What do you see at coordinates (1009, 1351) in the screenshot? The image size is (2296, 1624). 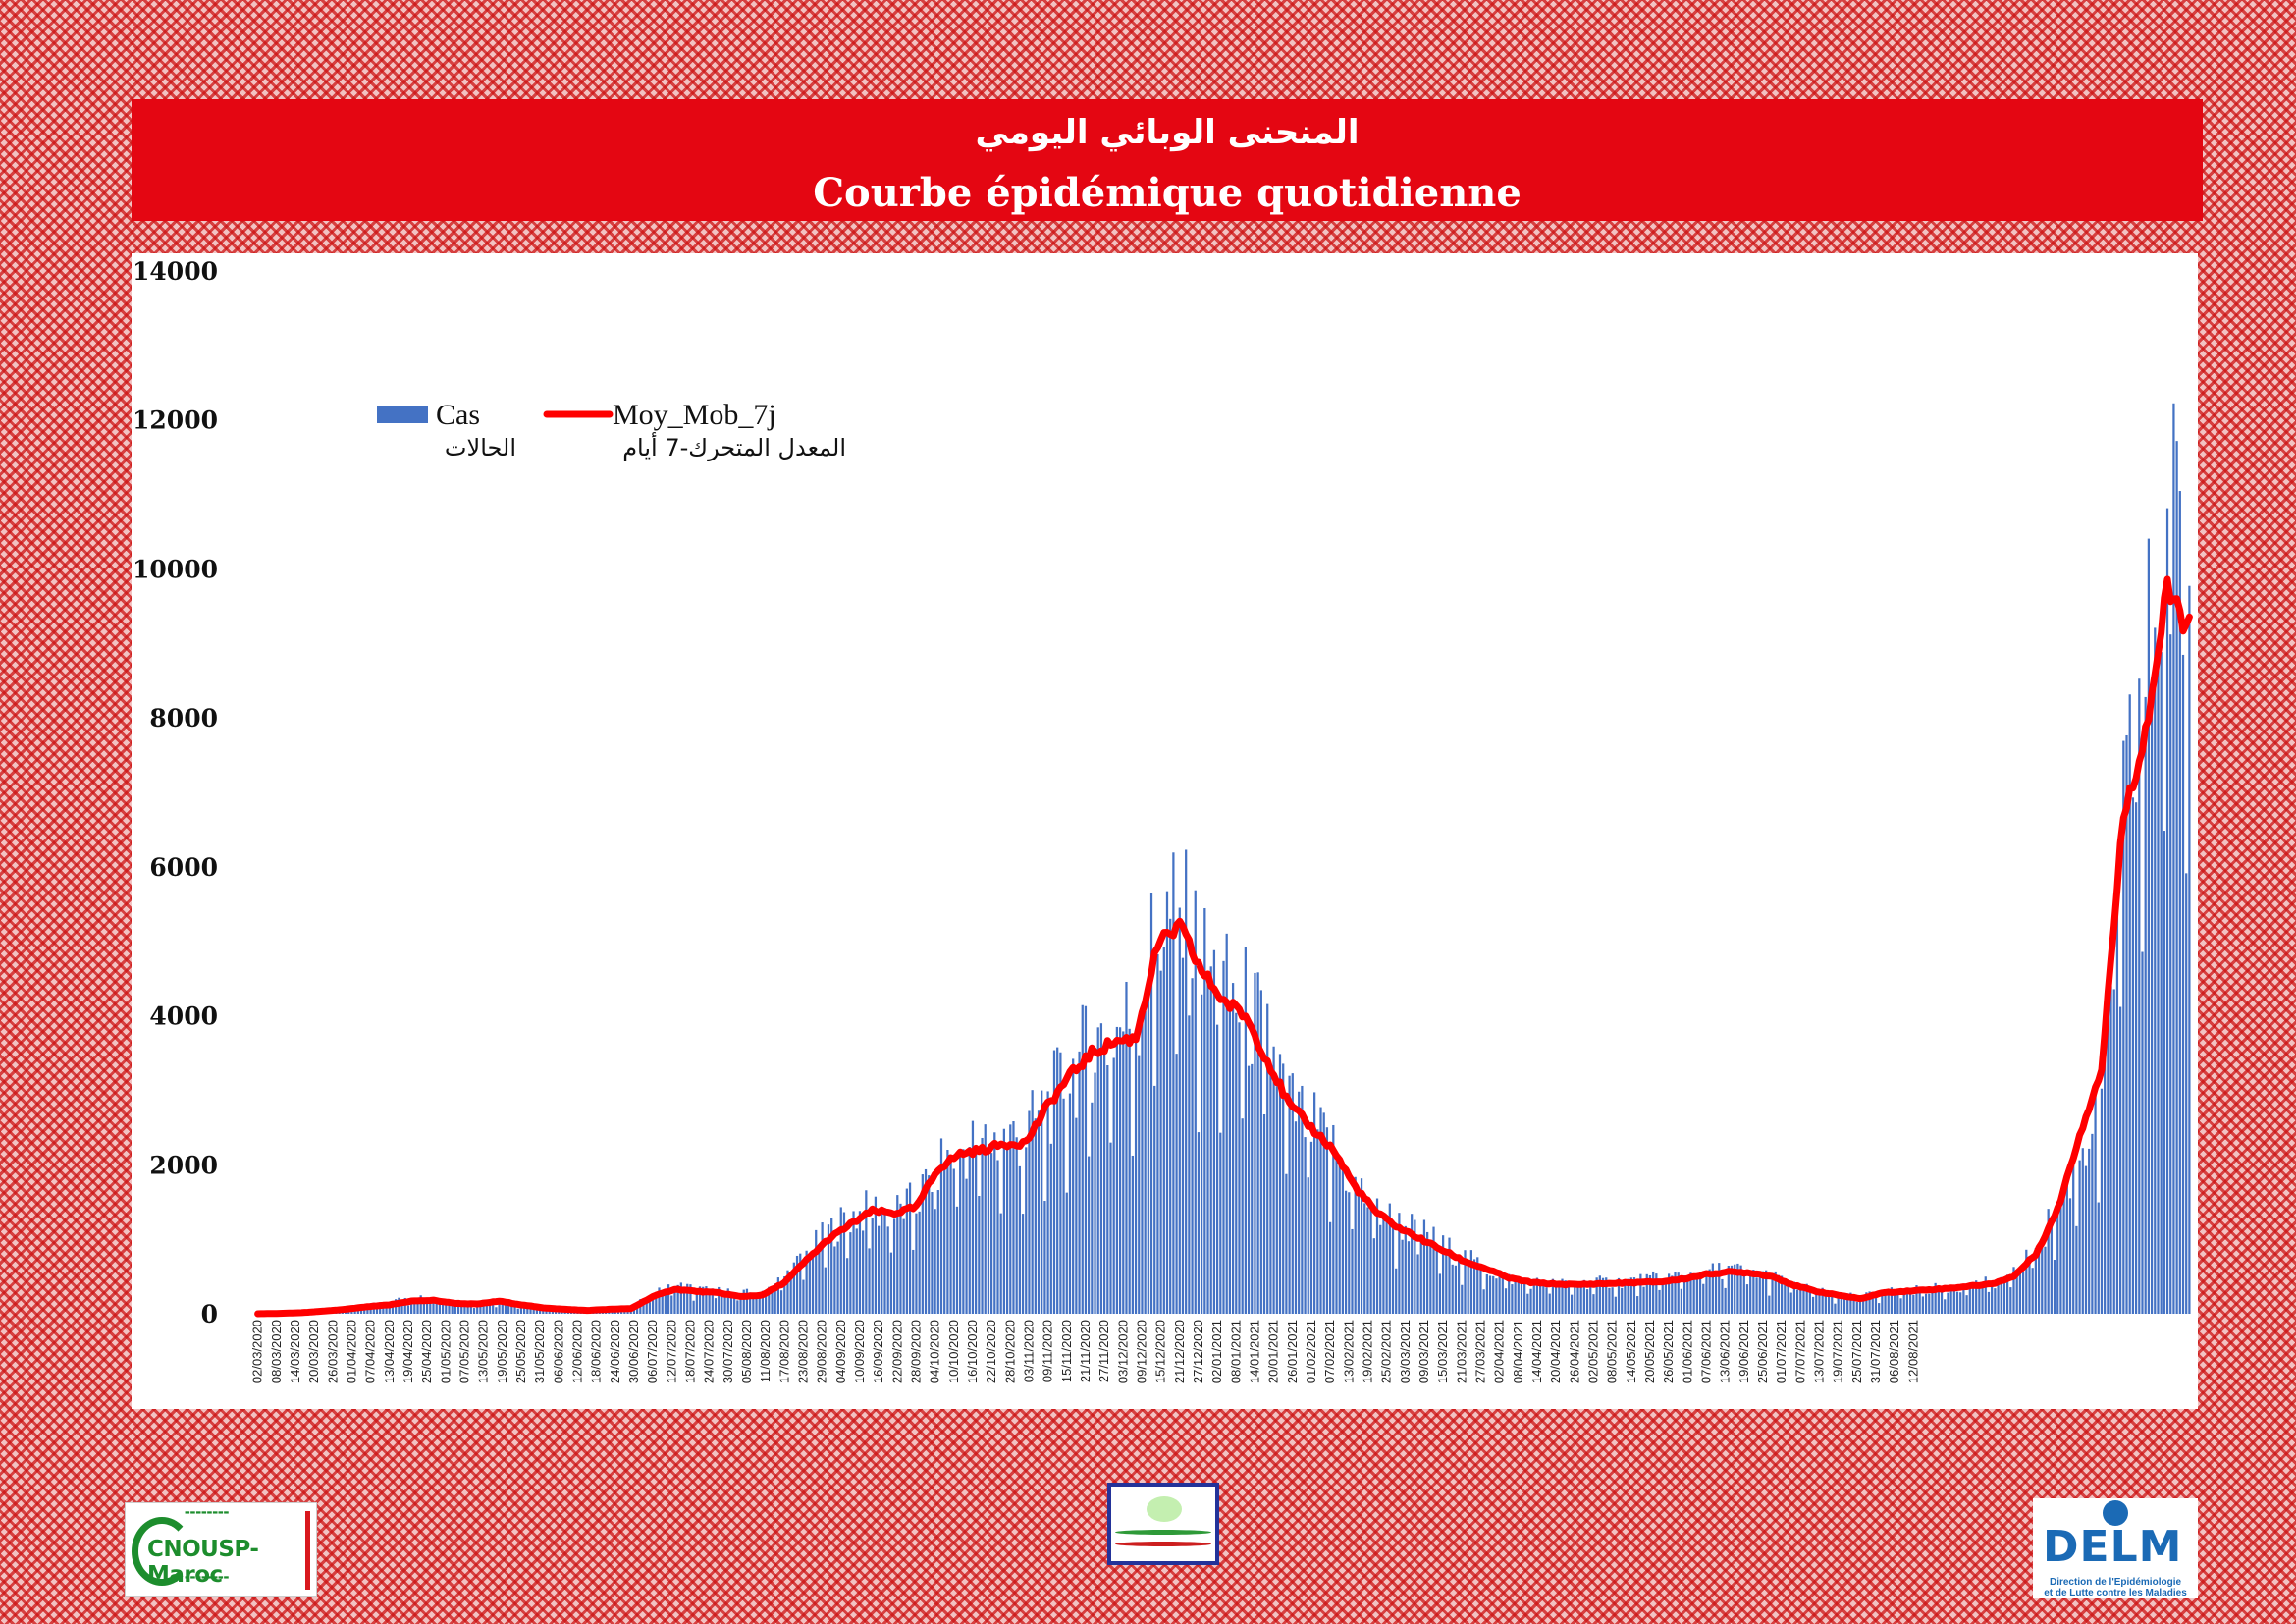 I see `x-tick-label: 28/10/2020` at bounding box center [1009, 1351].